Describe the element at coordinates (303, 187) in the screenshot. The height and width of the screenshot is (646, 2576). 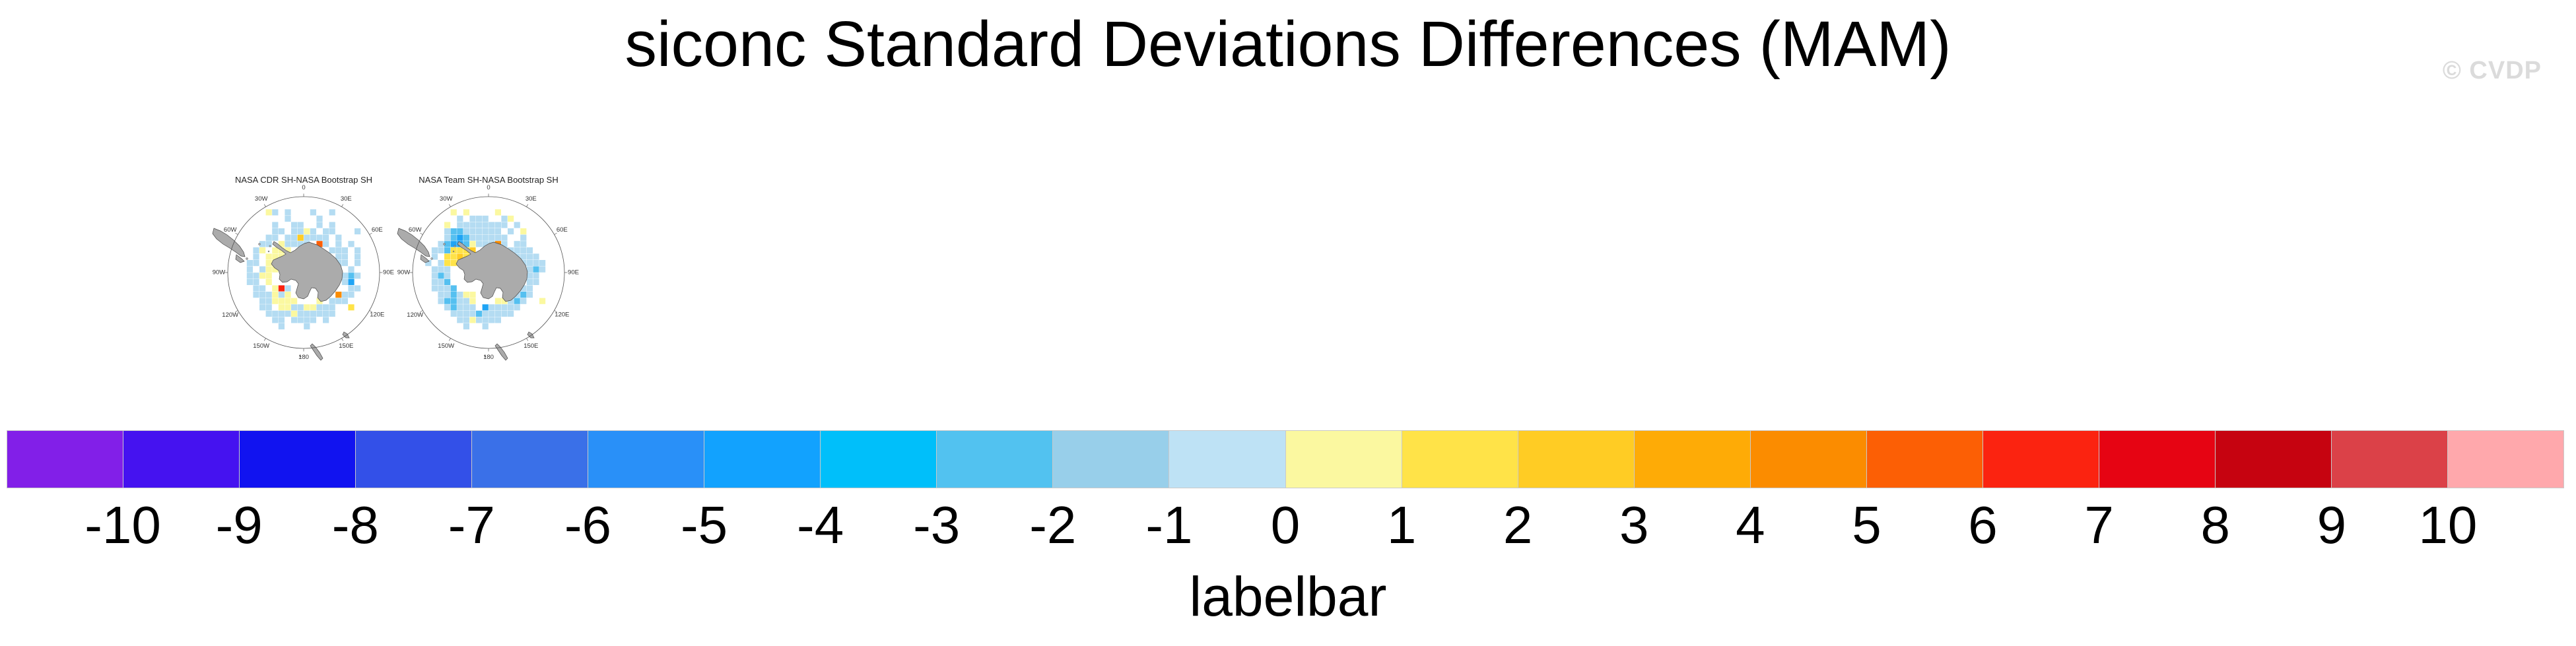
I see `longitude-label: 0` at that location.